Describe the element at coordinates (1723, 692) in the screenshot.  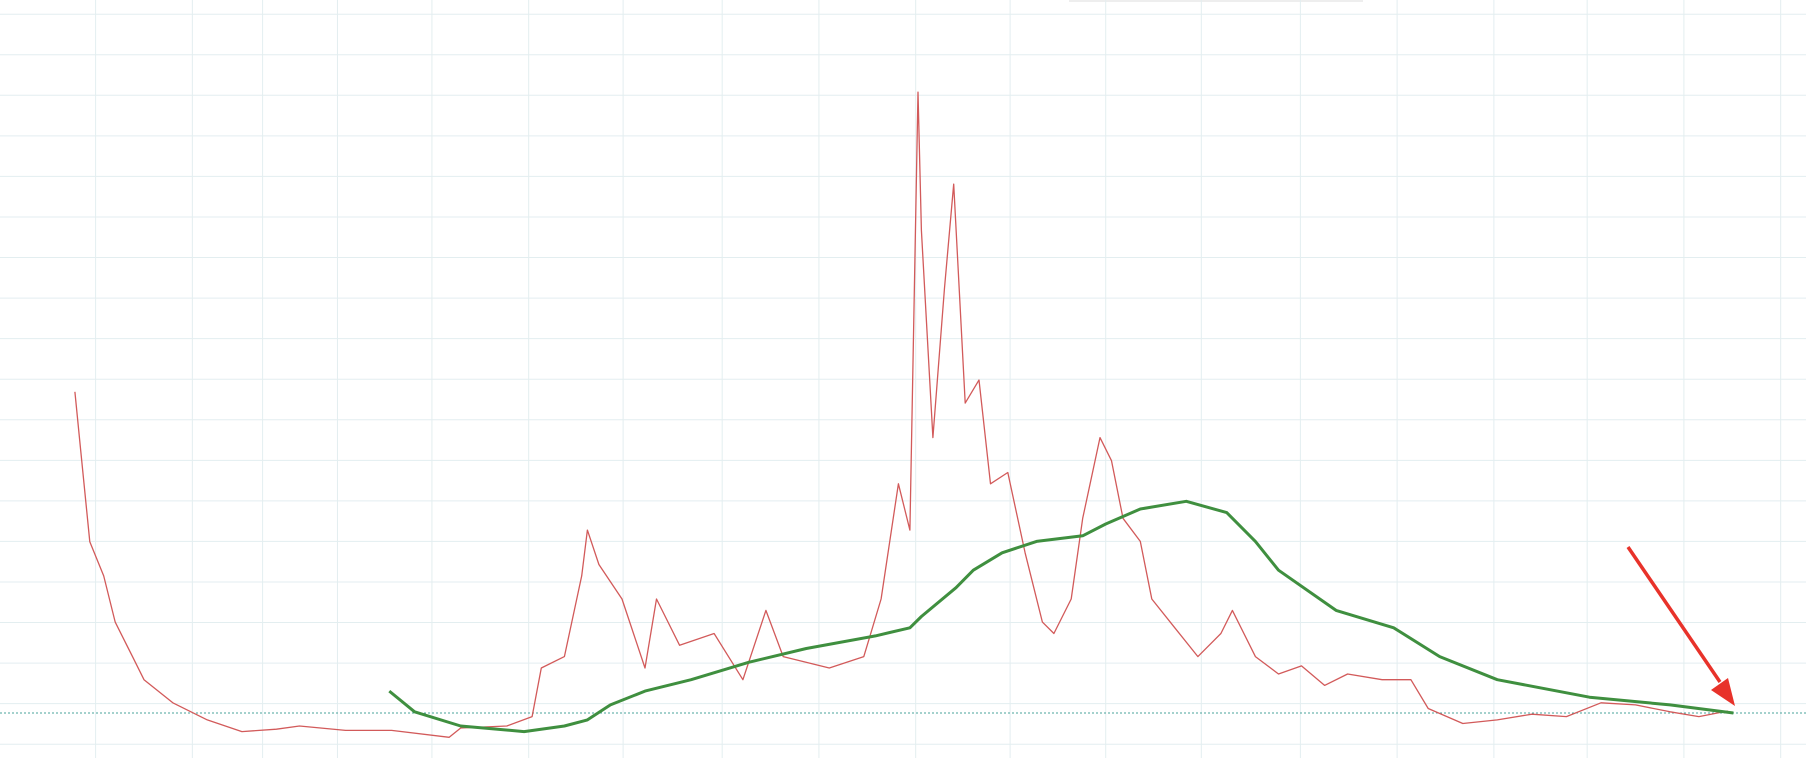
I see `arrow-head` at that location.